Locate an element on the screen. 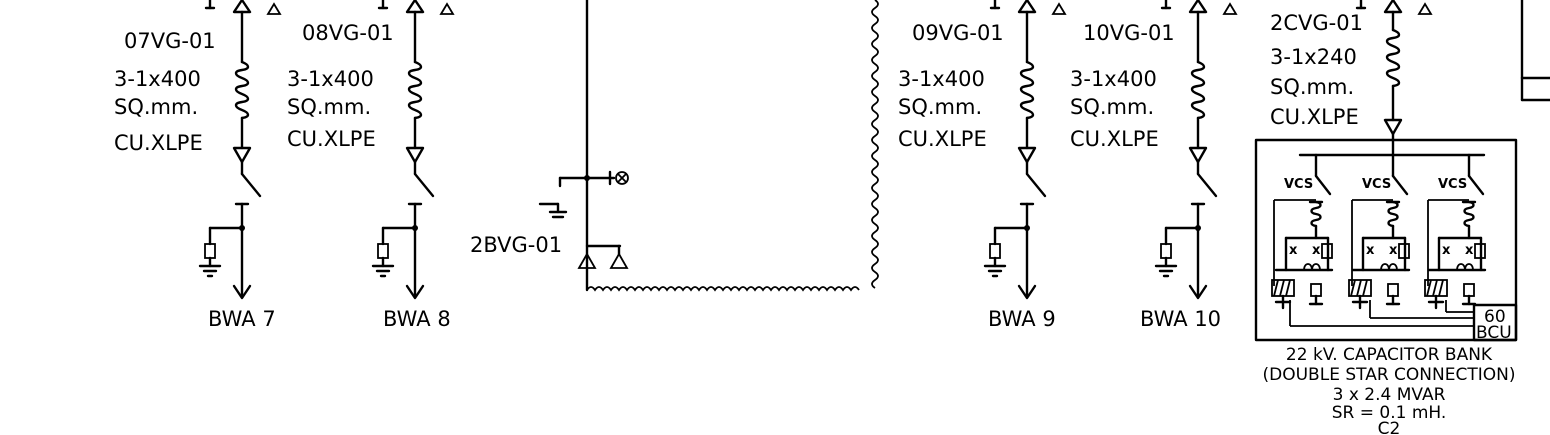 Image resolution: width=1550 pixels, height=435 pixels. feeder-07-load: BWA 7 is located at coordinates (242, 319).